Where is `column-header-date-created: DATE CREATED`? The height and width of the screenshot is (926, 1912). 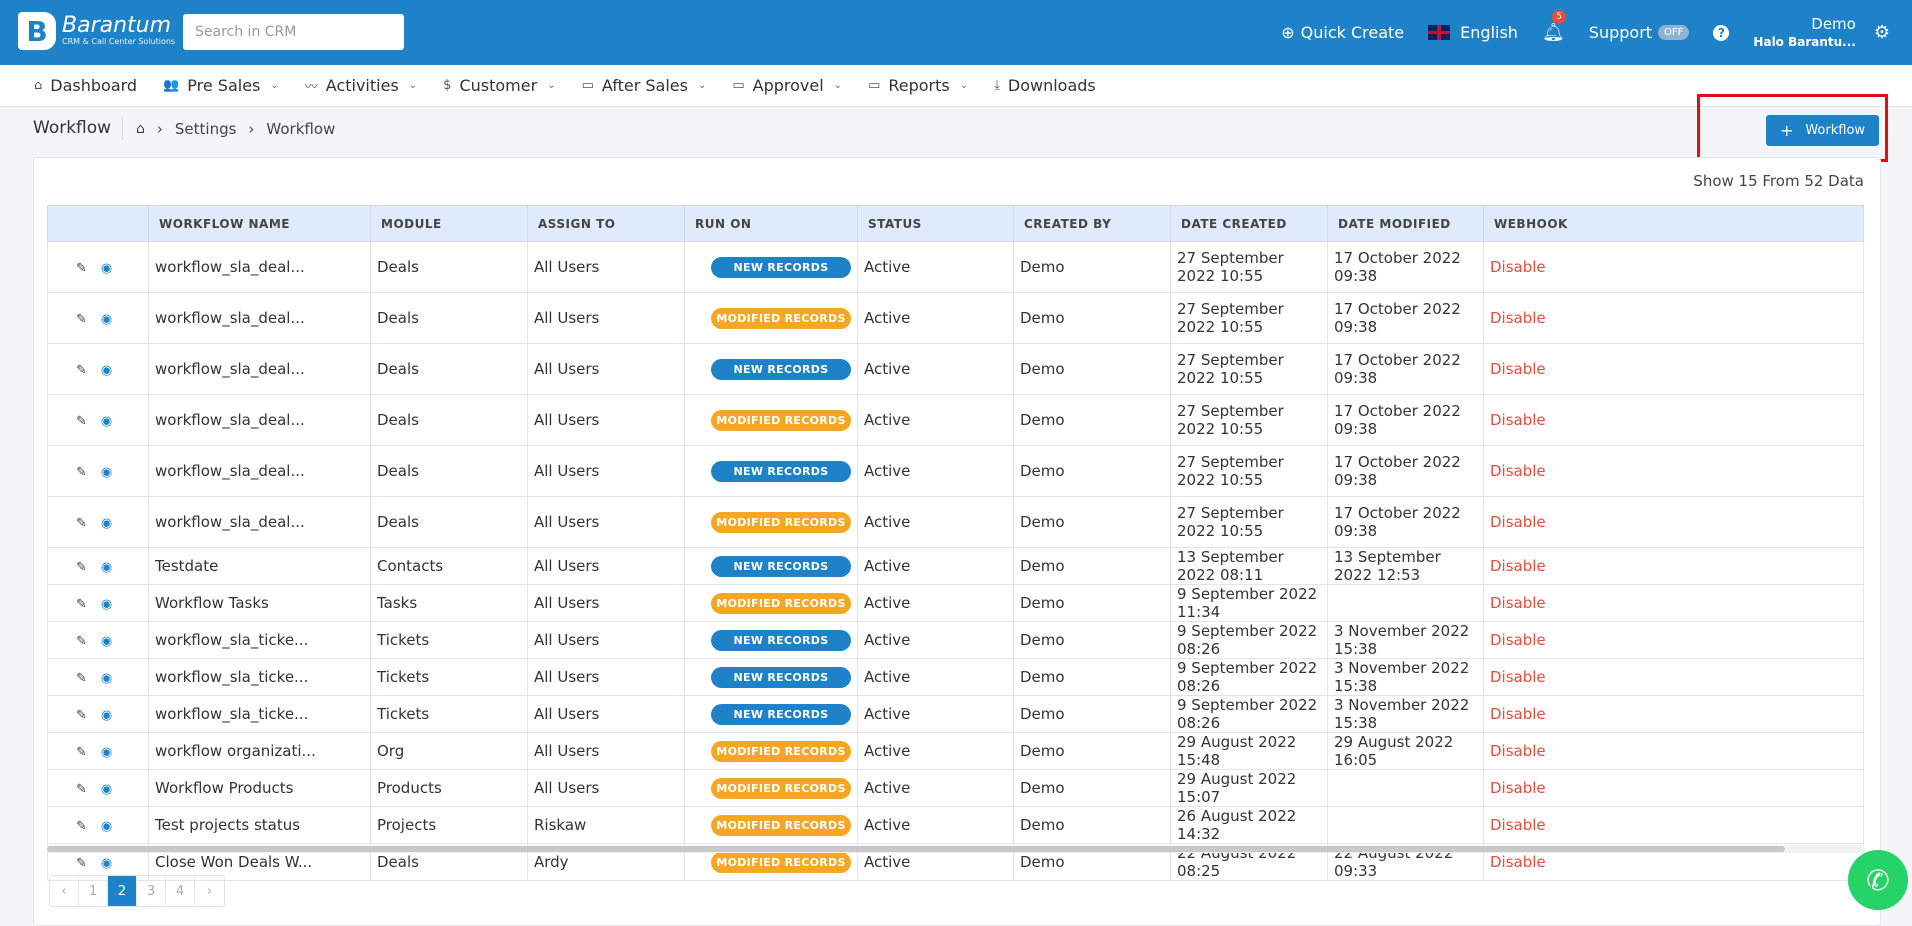
column-header-date-created: DATE CREATED is located at coordinates (1249, 223).